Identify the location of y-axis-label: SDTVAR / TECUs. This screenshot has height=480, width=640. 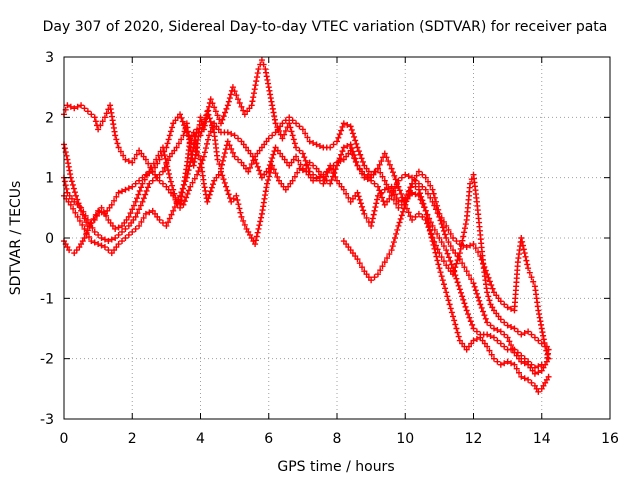
(16, 238).